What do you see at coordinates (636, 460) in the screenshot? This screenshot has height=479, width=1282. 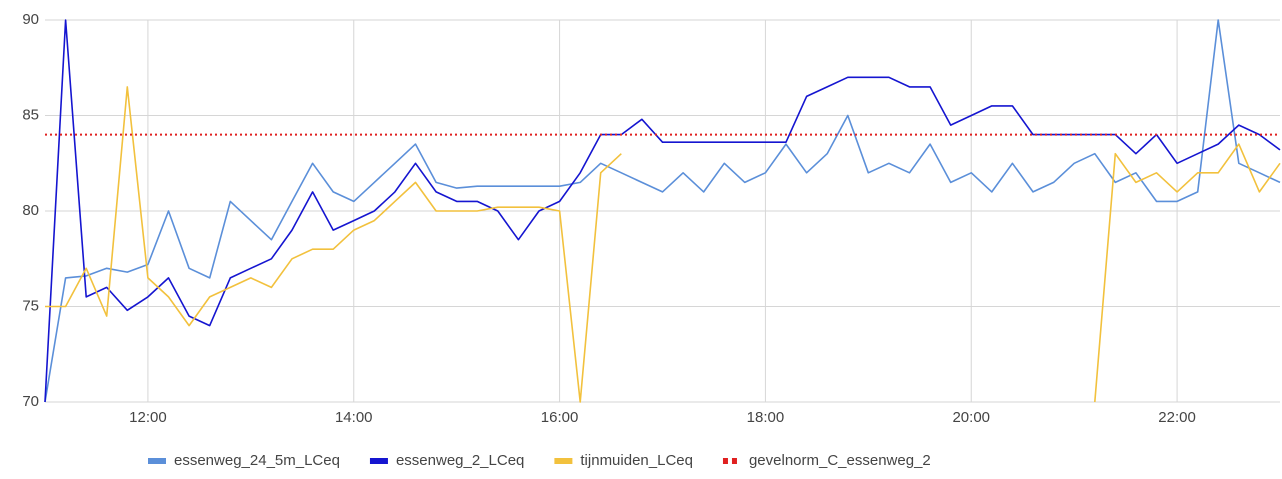 I see `legend-label: tijnmuiden_LCeq` at bounding box center [636, 460].